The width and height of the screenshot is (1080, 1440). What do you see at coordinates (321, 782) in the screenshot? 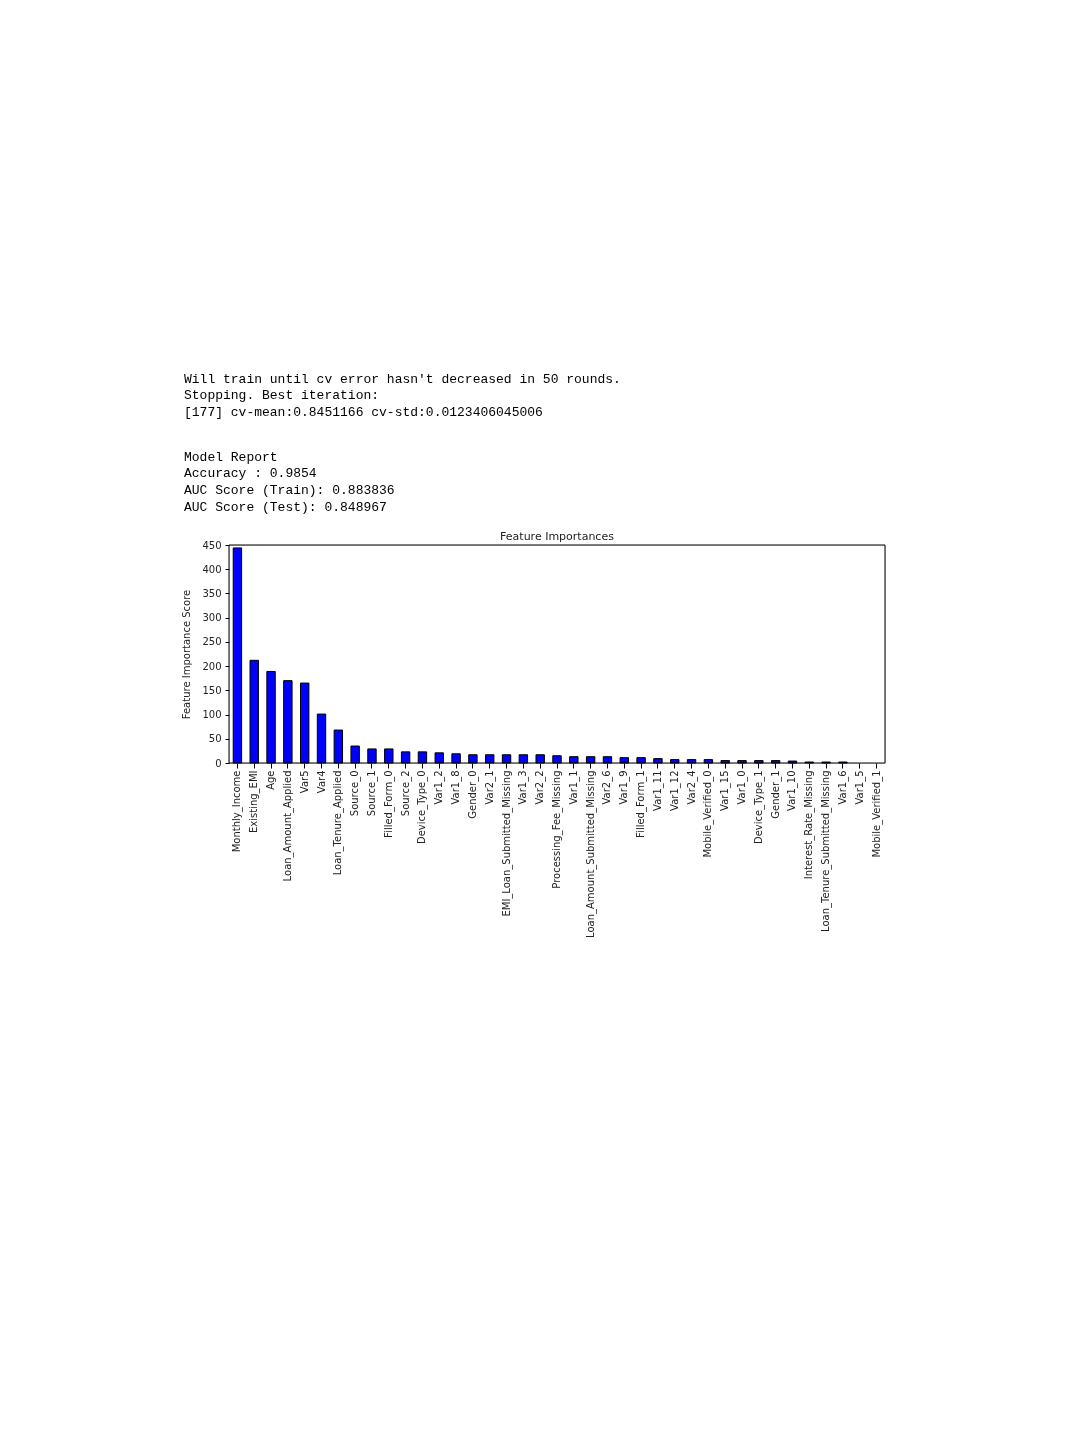
I see `x-tick-label: Var4` at bounding box center [321, 782].